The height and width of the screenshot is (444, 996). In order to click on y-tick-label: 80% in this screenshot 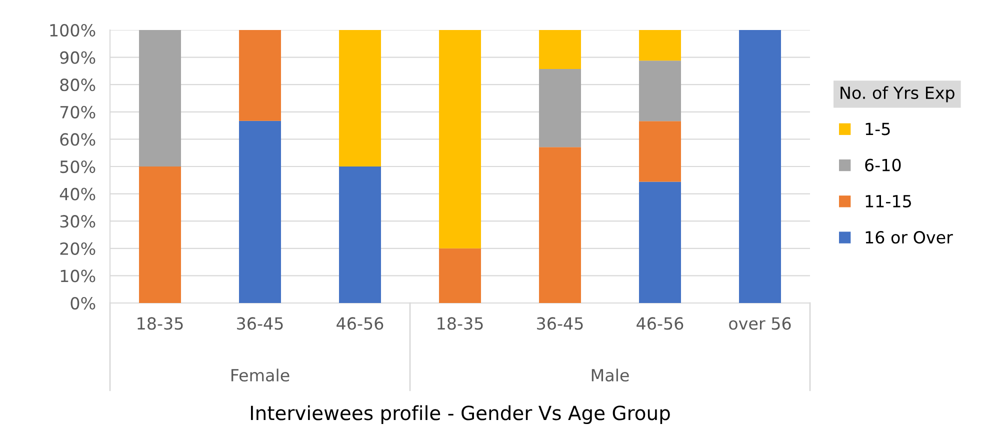, I will do `click(78, 85)`.